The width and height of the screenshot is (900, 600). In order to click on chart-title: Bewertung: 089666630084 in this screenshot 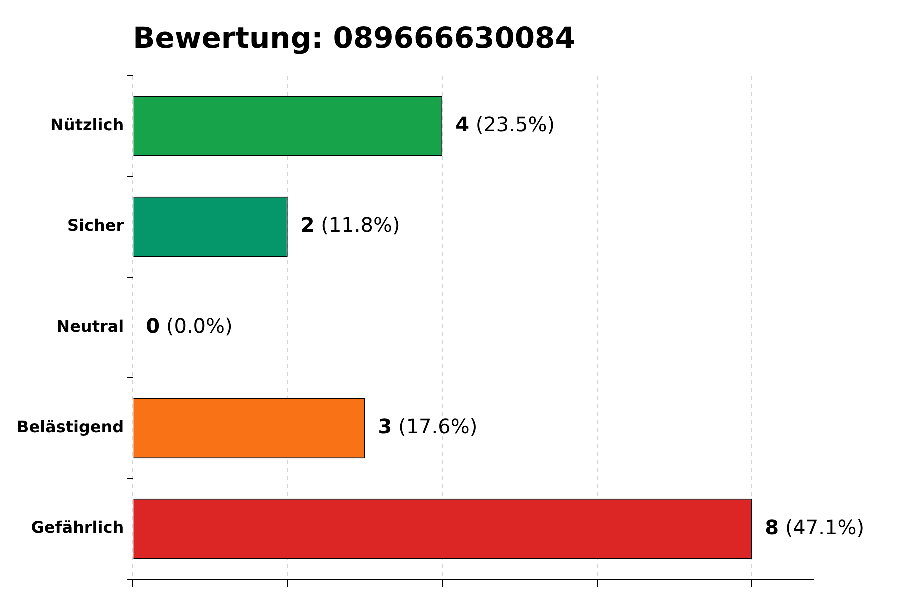, I will do `click(354, 38)`.